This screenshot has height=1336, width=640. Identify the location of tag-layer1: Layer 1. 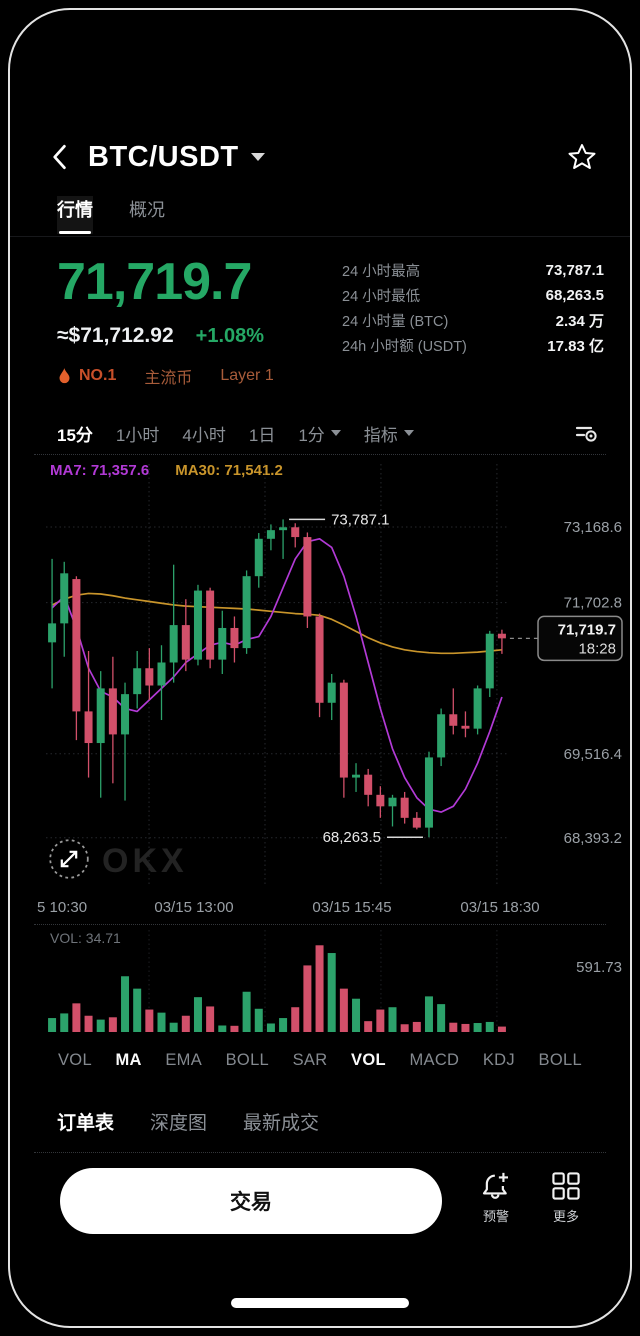
(247, 375).